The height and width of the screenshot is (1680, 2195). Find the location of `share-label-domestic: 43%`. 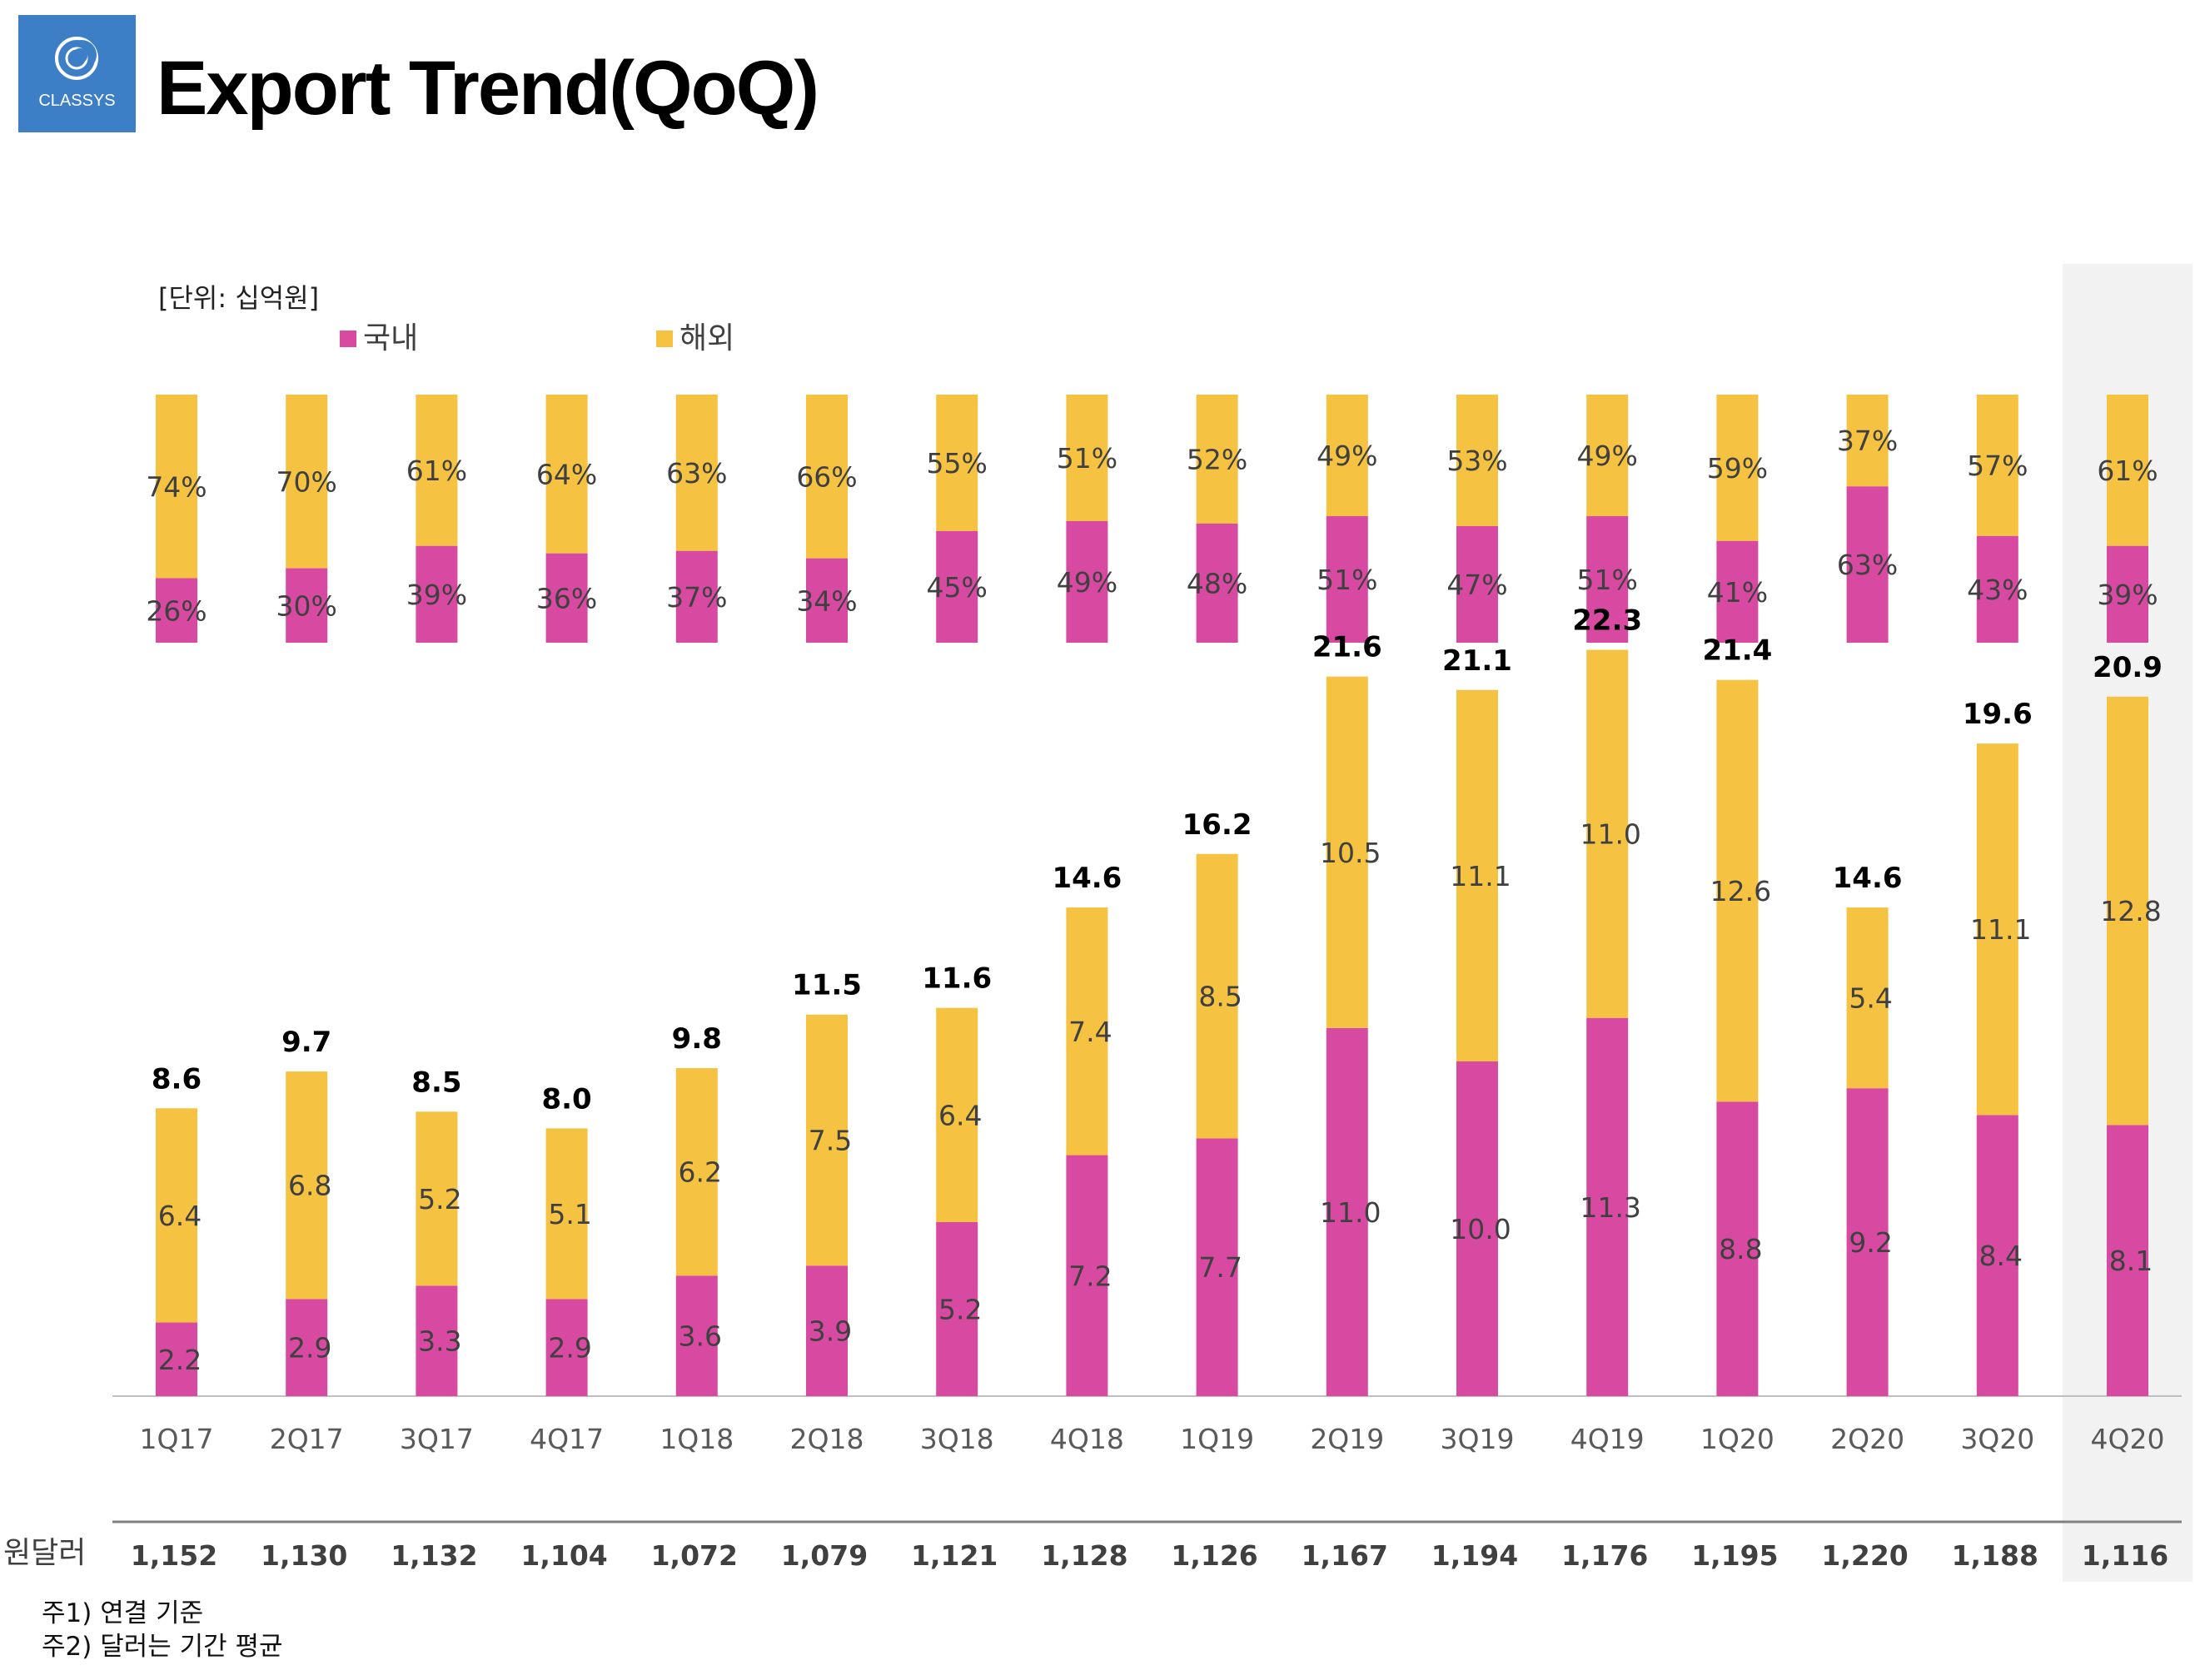

share-label-domestic: 43% is located at coordinates (1998, 590).